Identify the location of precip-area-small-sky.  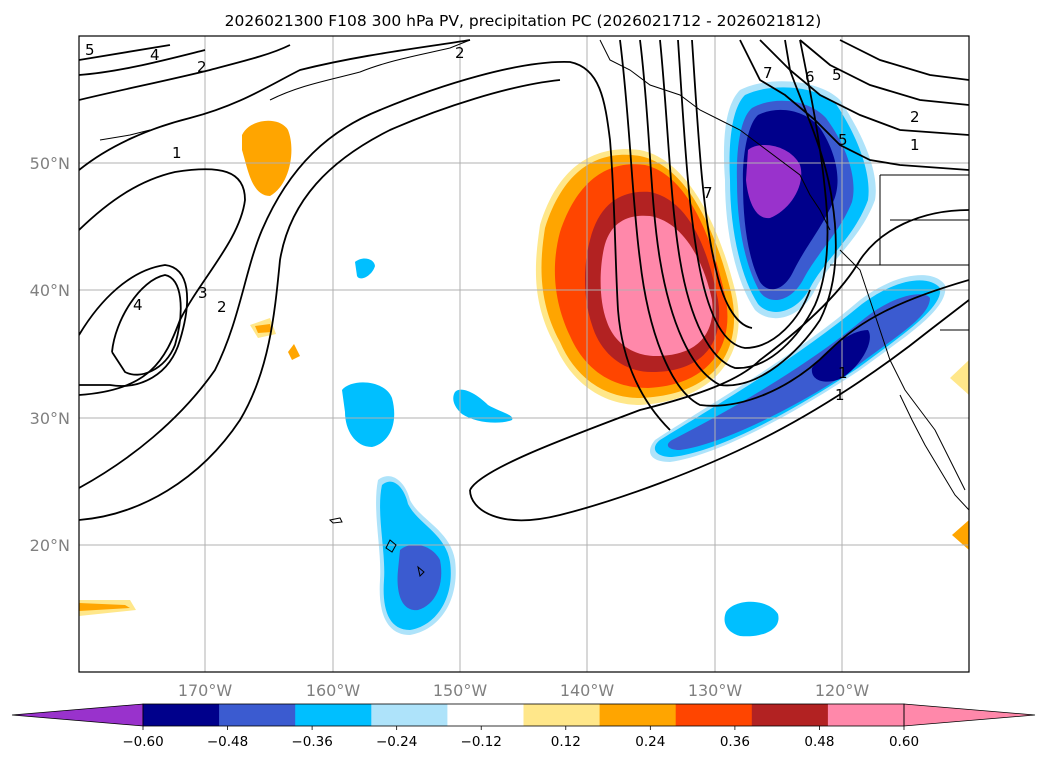
(365, 268).